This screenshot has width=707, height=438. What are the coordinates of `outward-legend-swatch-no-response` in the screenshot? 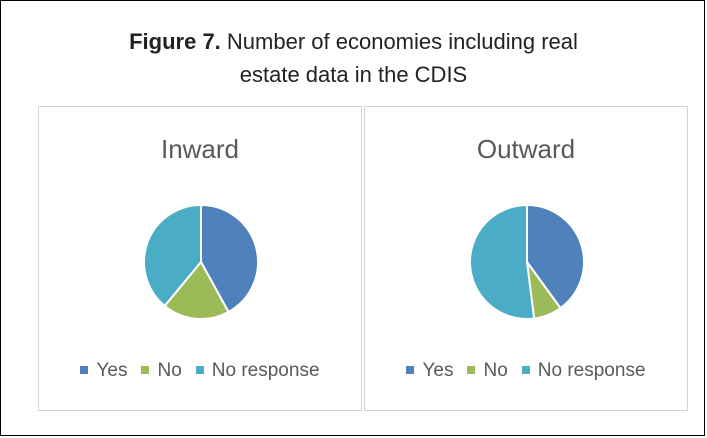 It's located at (525, 370).